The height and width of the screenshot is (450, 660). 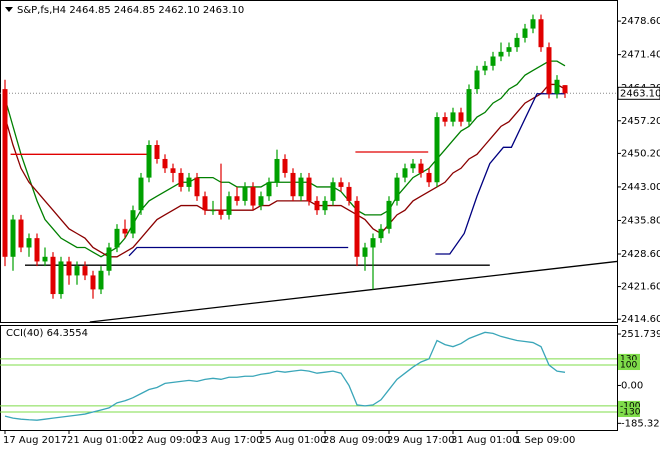 What do you see at coordinates (640, 319) in the screenshot?
I see `y-tick-label: 2414.60` at bounding box center [640, 319].